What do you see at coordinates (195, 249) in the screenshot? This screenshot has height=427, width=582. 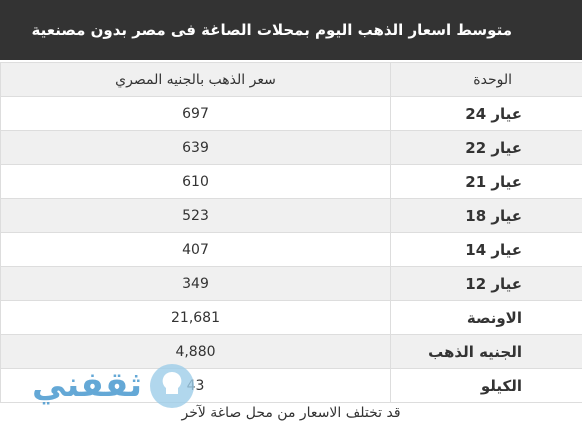 I see `price-cell: 407` at bounding box center [195, 249].